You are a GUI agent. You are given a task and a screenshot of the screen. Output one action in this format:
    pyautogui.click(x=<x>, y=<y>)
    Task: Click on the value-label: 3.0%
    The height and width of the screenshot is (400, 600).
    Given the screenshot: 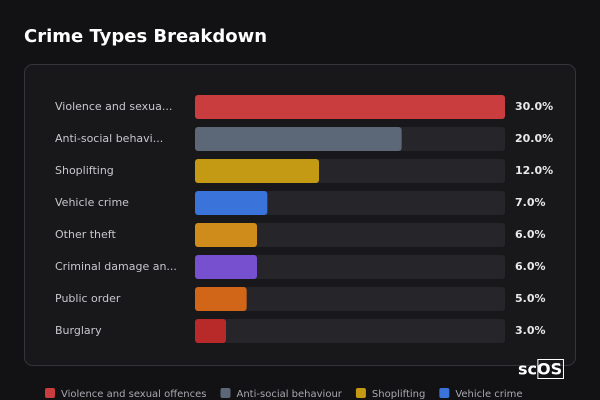 What is the action you would take?
    pyautogui.click(x=530, y=330)
    